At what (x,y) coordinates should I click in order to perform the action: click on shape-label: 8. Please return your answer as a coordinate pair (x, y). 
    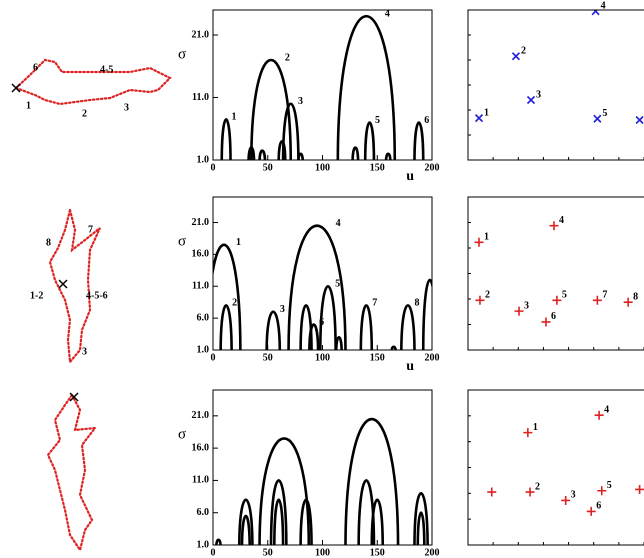
    Looking at the image, I should click on (48, 242).